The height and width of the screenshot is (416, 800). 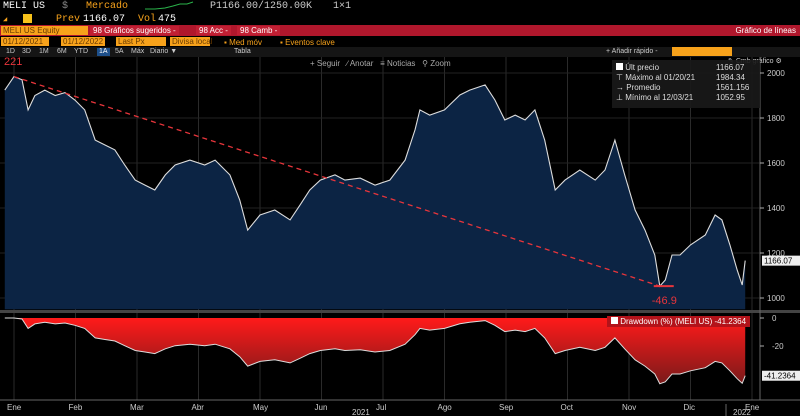 I want to click on alert-icon, so click(x=27, y=18).